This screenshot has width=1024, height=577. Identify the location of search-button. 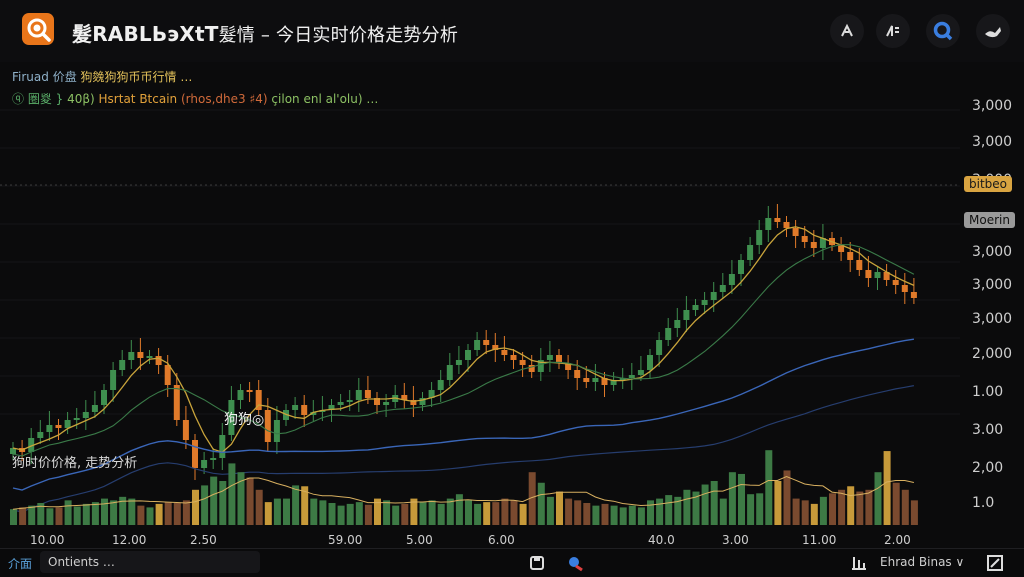
(943, 31).